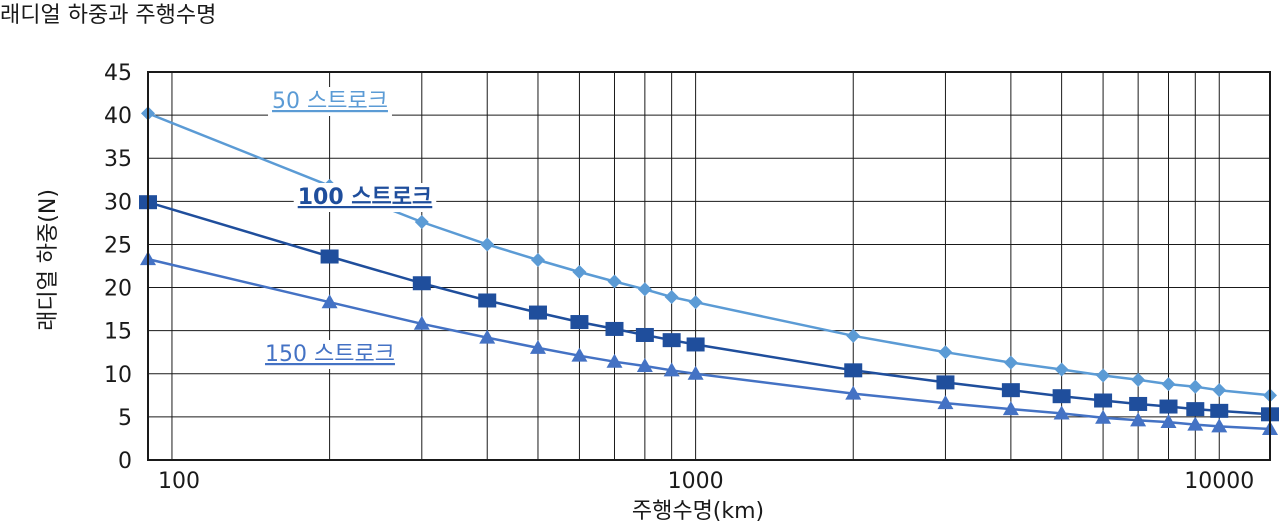 The height and width of the screenshot is (526, 1280). Describe the element at coordinates (1219, 481) in the screenshot. I see `x-tick-label: 10000` at that location.